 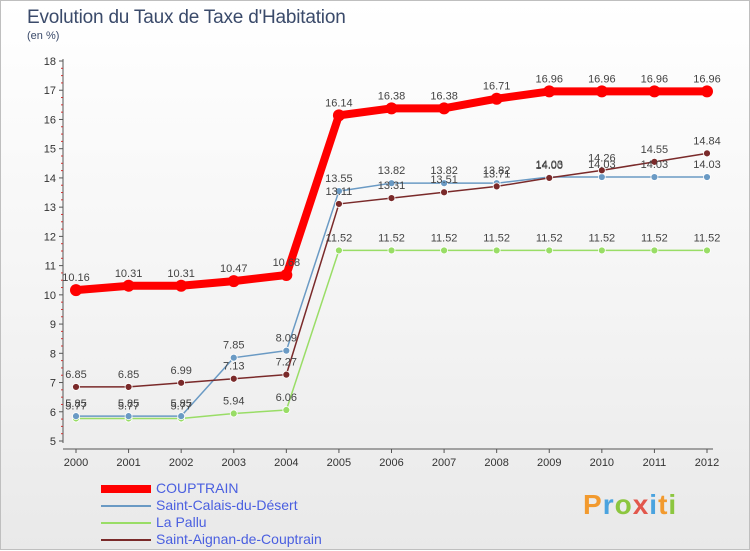 What do you see at coordinates (50, 62) in the screenshot?
I see `y-tick-label: 18` at bounding box center [50, 62].